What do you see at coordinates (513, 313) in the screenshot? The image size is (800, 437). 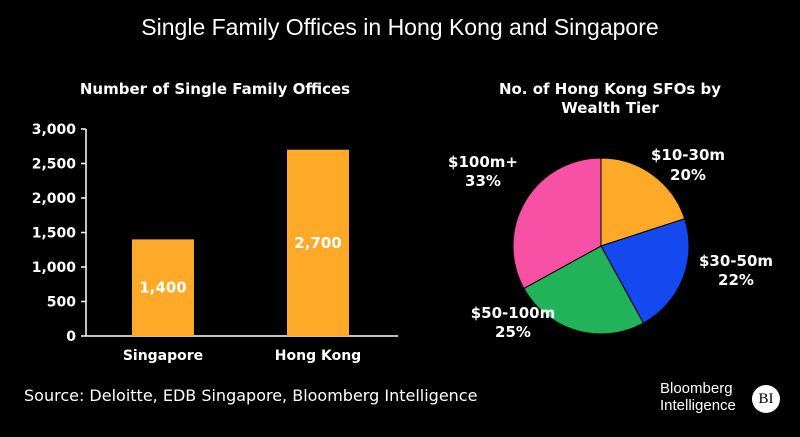 I see `pie-slice-label: $50-100m` at bounding box center [513, 313].